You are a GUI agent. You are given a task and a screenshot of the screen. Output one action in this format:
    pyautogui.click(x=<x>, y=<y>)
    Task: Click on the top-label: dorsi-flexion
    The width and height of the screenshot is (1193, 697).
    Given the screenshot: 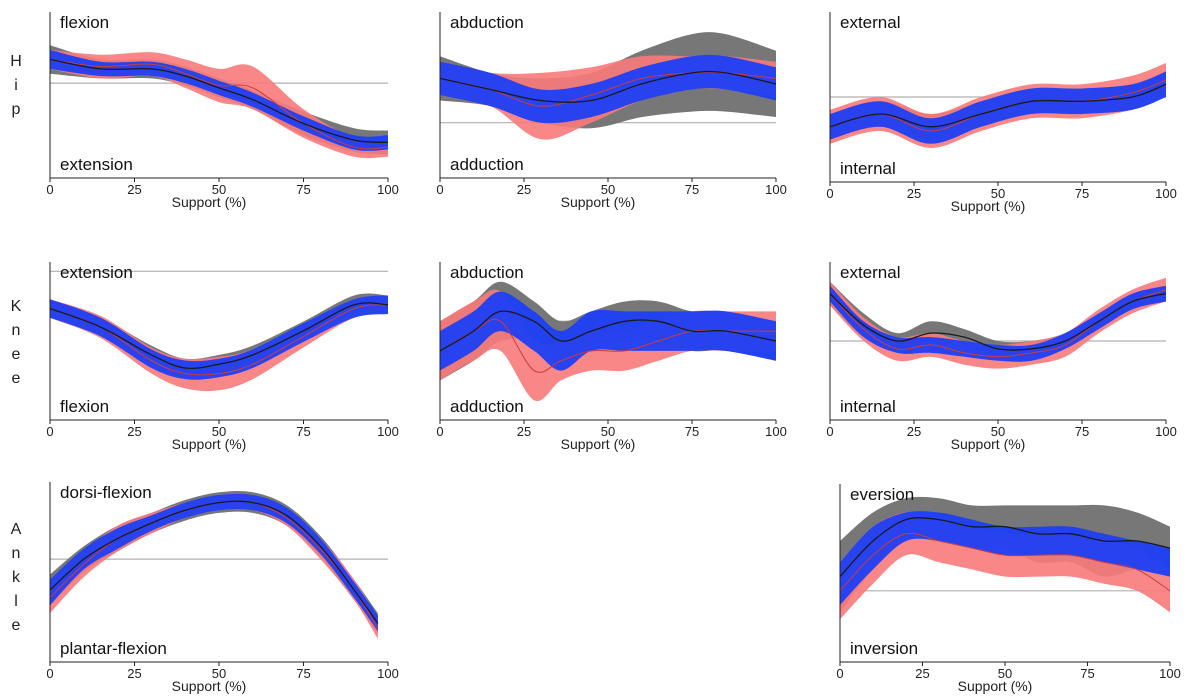 What is the action you would take?
    pyautogui.click(x=106, y=492)
    